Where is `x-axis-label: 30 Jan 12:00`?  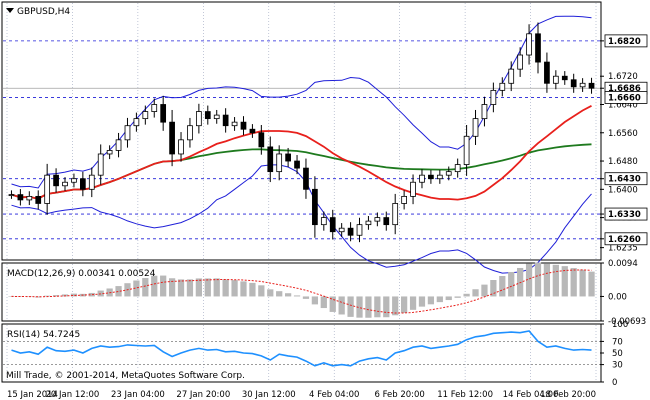
x-axis-label: 30 Jan 12:00 is located at coordinates (269, 395).